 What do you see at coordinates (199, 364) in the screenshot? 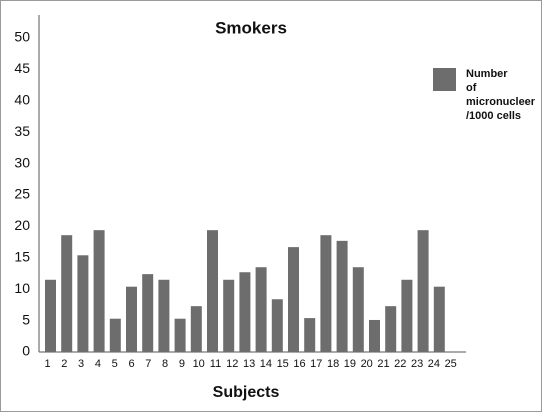
I see `x-tick-label: 10` at bounding box center [199, 364].